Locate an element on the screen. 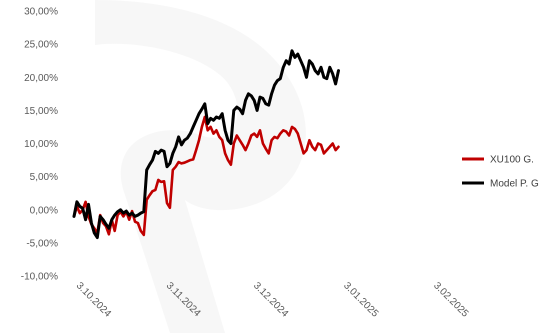  legend-label: XU100 G. is located at coordinates (512, 160).